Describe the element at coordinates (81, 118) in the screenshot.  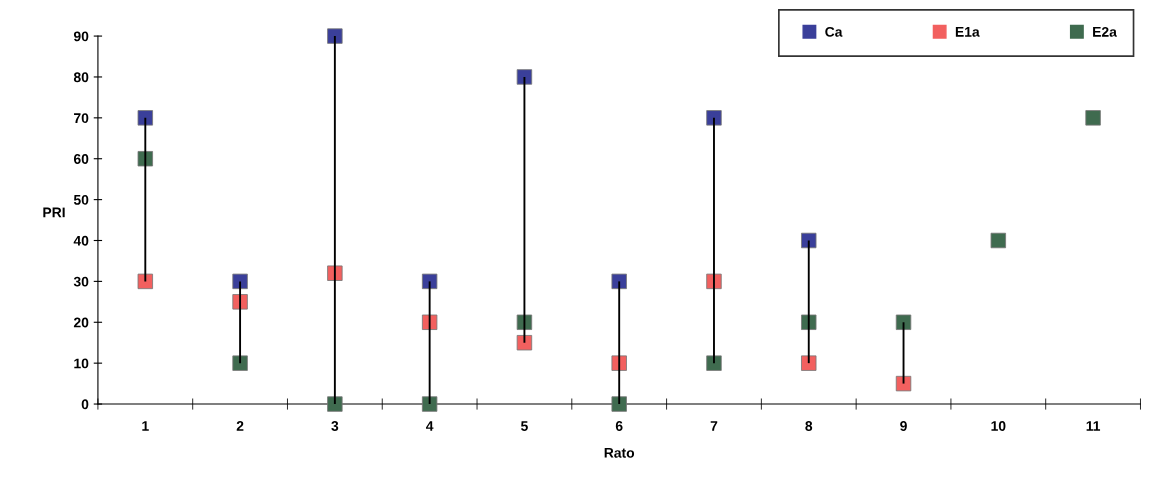
I see `y-tick-label: 70` at that location.